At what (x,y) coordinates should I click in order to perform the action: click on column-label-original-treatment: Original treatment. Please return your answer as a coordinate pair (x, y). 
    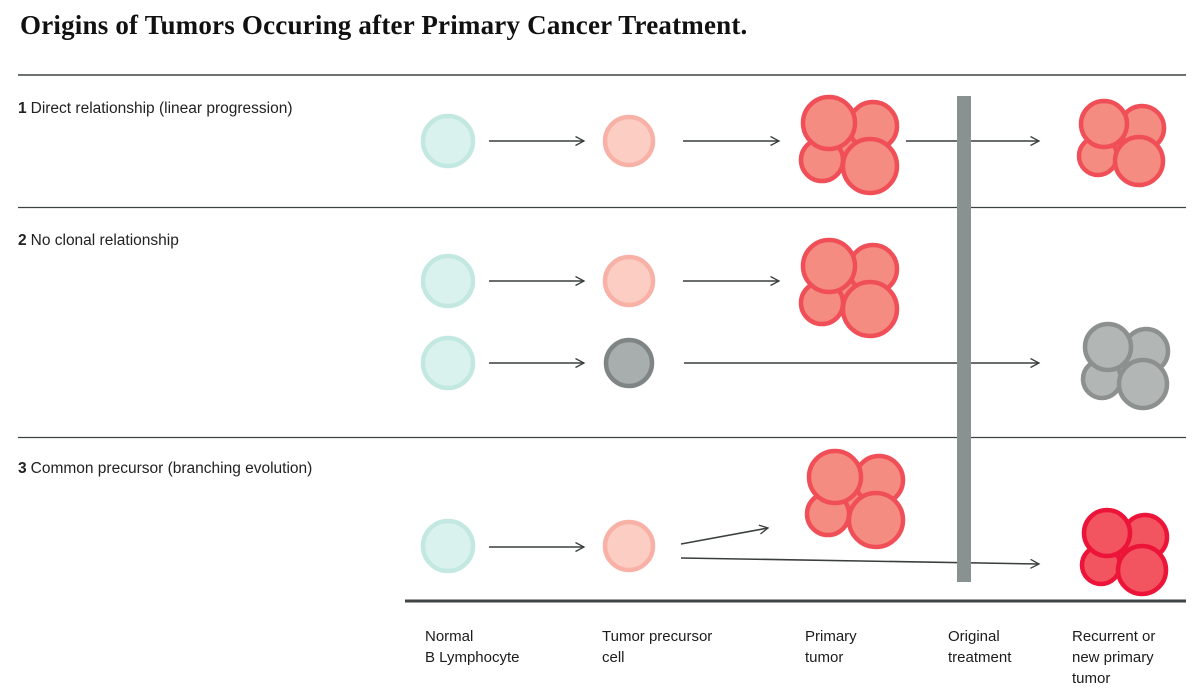
    Looking at the image, I should click on (980, 647).